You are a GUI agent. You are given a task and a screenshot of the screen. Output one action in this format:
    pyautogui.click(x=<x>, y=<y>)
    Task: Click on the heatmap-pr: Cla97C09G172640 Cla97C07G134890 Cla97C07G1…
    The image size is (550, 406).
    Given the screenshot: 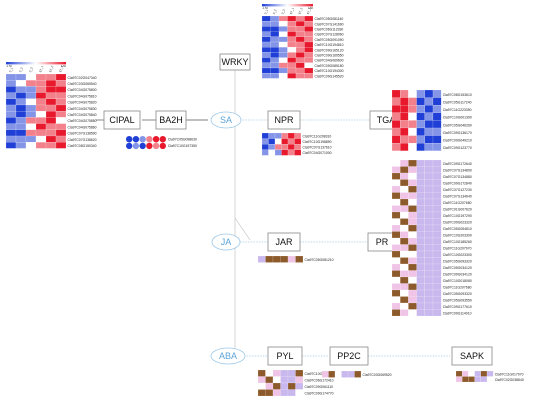 What is the action you would take?
    pyautogui.click(x=431, y=238)
    